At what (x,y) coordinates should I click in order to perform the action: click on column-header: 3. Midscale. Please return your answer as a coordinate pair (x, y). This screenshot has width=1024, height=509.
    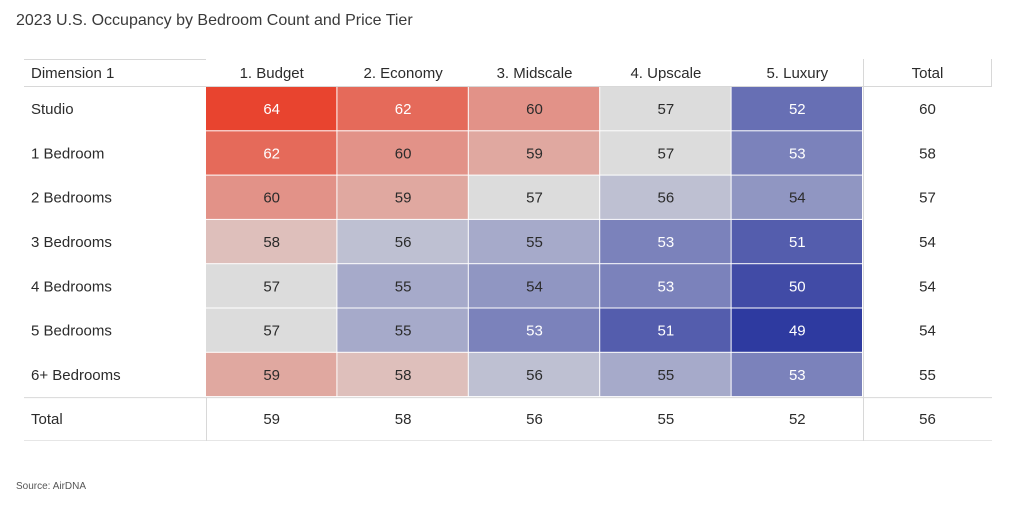
    Looking at the image, I should click on (535, 73).